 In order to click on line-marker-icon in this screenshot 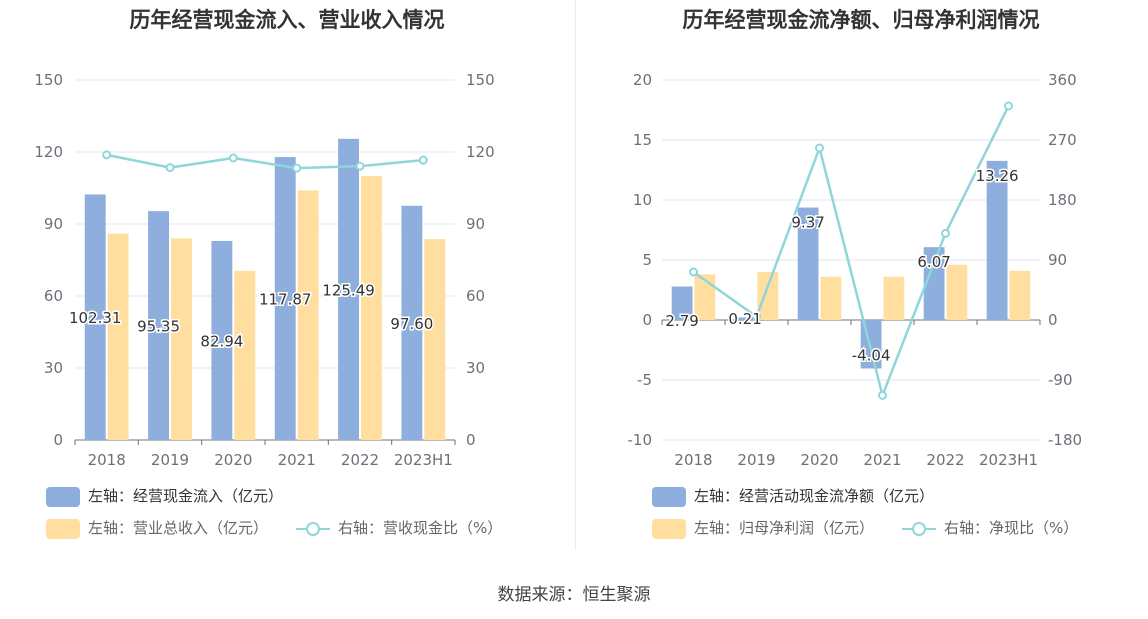, I will do `click(919, 529)`.